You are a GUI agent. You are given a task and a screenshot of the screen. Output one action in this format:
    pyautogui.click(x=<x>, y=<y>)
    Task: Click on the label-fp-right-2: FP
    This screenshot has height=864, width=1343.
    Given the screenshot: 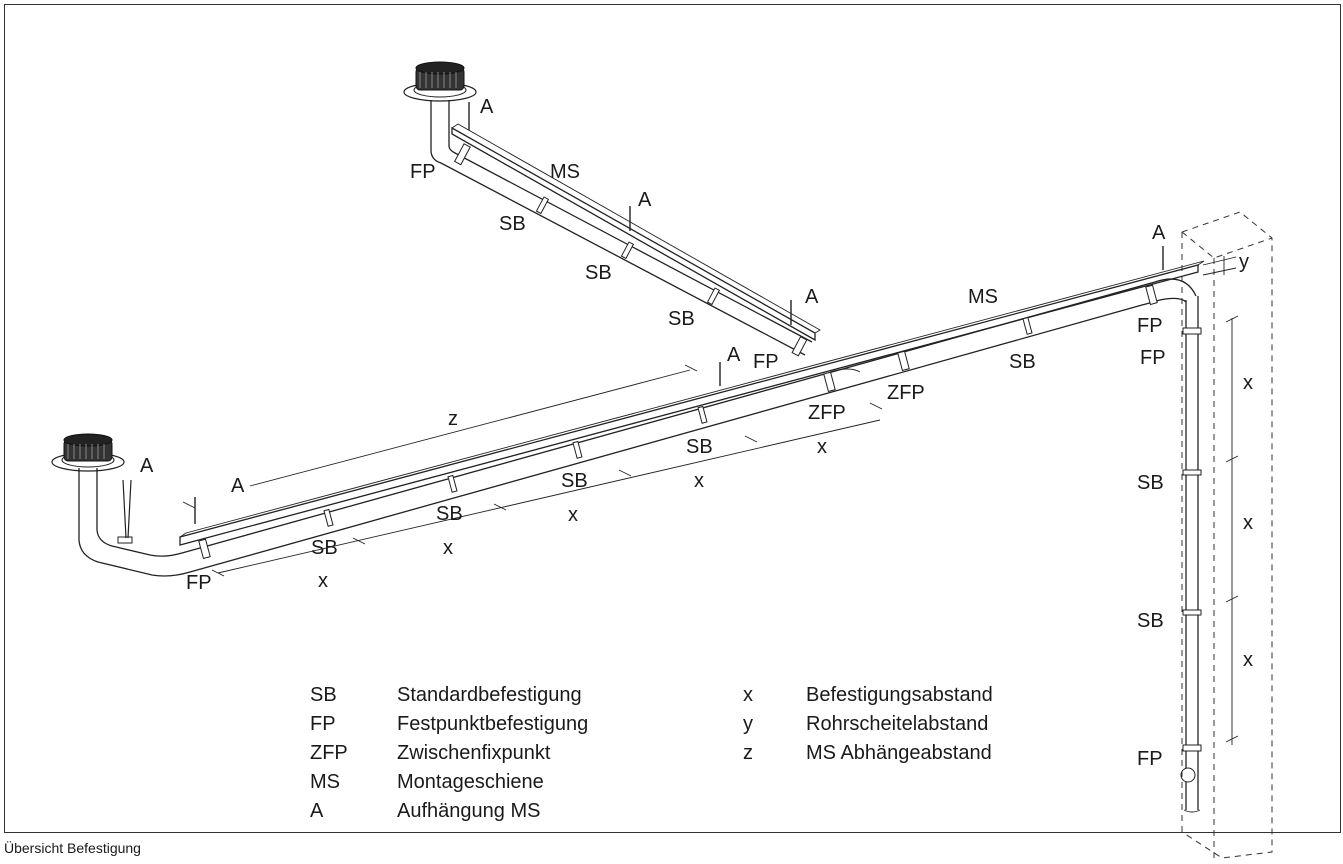 What is the action you would take?
    pyautogui.click(x=1153, y=358)
    